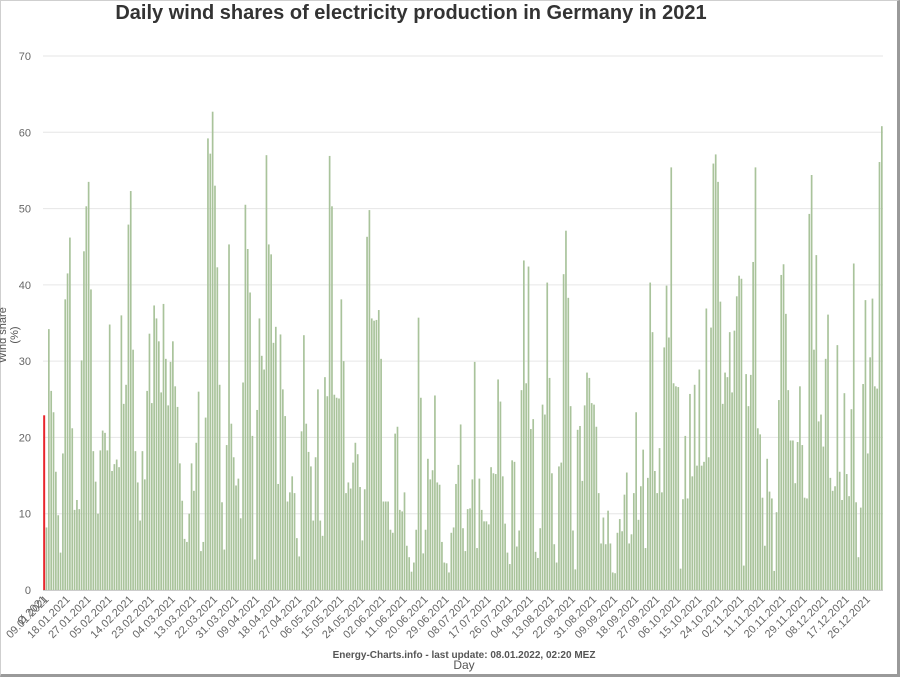  Describe the element at coordinates (25, 133) in the screenshot. I see `y-tick-label: 60` at that location.